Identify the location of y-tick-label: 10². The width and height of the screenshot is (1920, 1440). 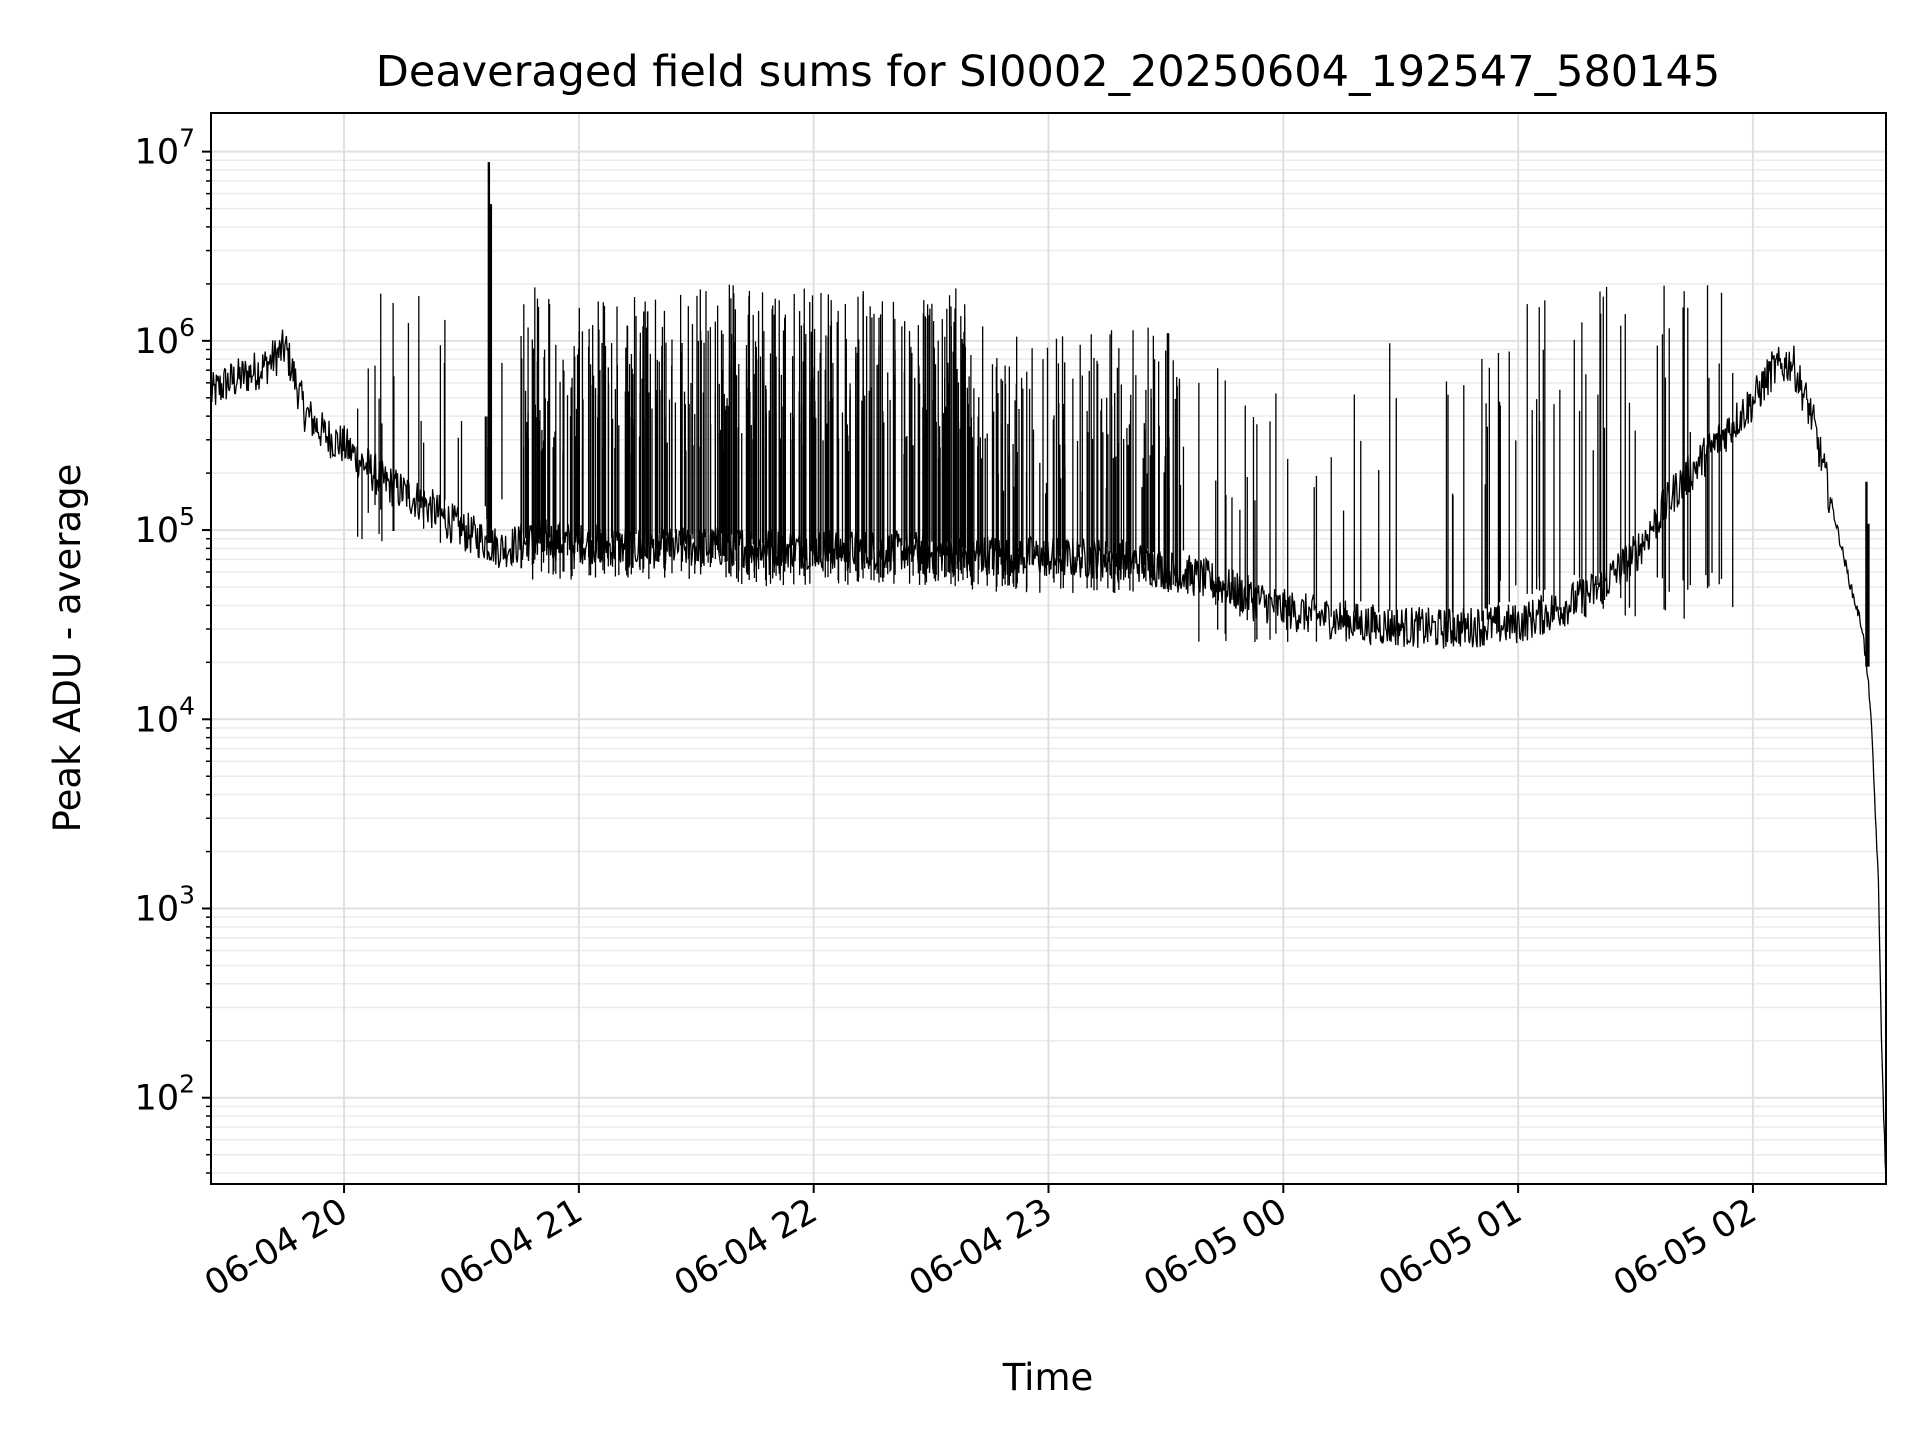
(165, 1094).